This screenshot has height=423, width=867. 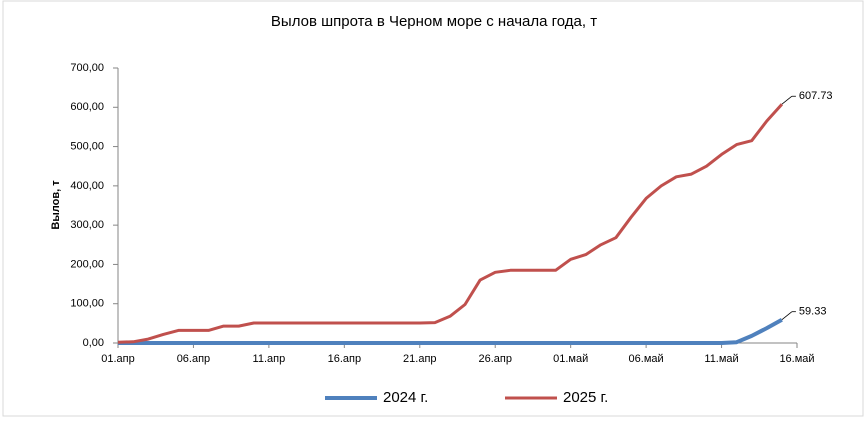 I want to click on y-tick-label: 700,00, so click(x=87, y=68).